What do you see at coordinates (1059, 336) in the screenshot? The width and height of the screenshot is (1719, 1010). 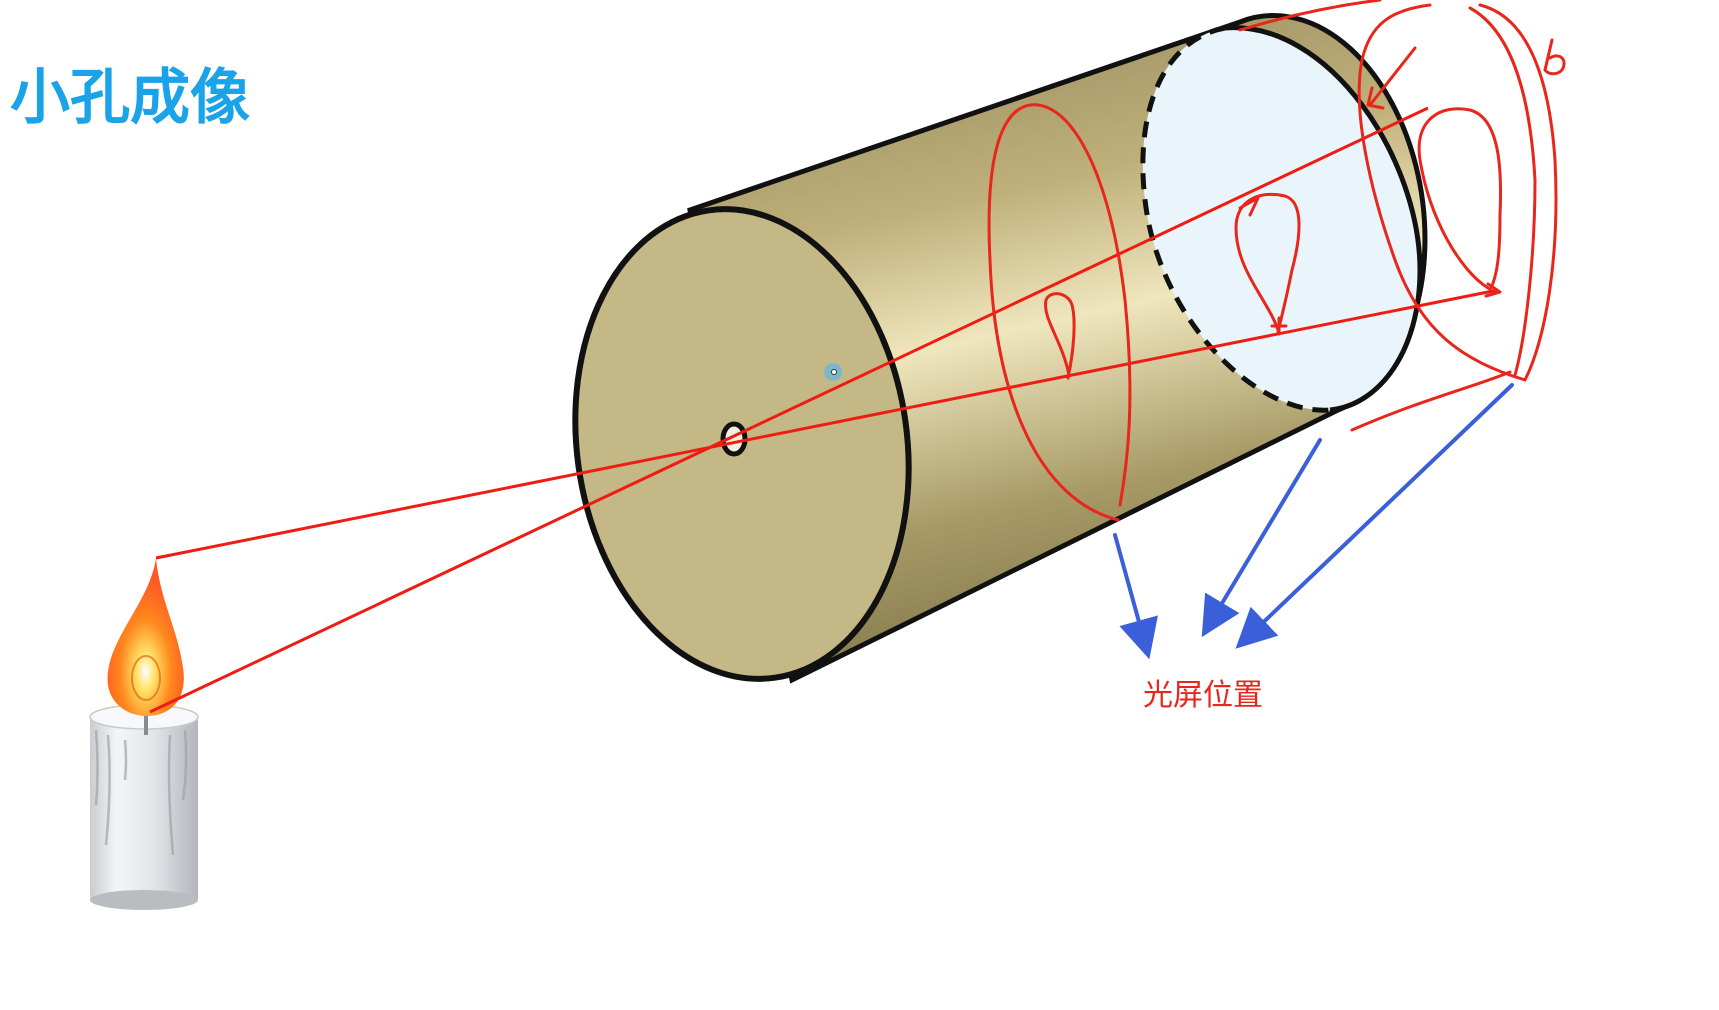 I see `small-image-loop` at bounding box center [1059, 336].